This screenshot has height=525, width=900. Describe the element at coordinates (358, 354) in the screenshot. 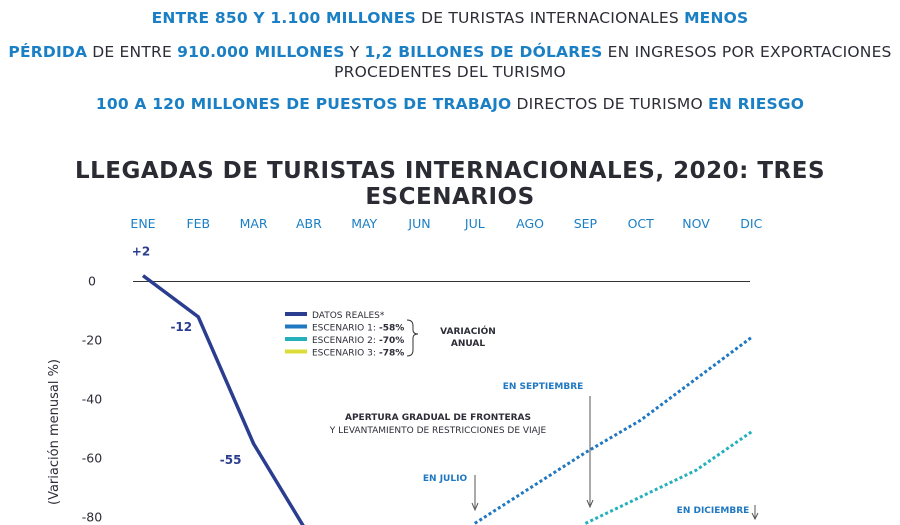

I see `legend-label: ESCENARIO 3: -78%` at that location.